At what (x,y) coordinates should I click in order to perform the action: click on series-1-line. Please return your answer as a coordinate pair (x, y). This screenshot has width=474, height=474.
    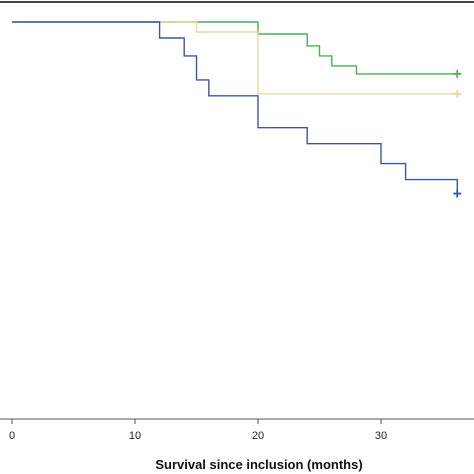
    Looking at the image, I should click on (235, 58).